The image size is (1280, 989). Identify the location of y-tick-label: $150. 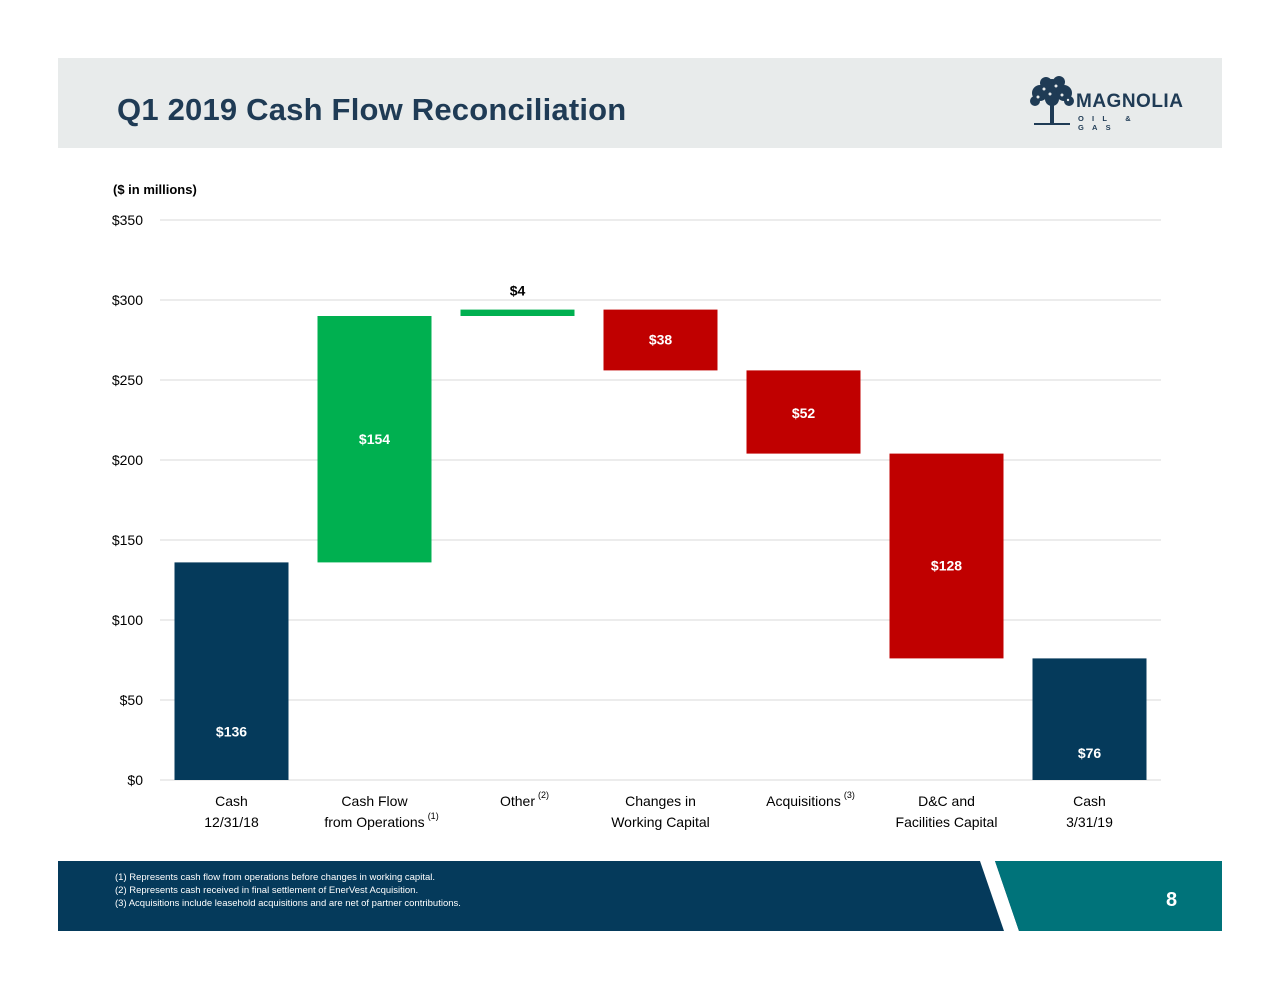
(127, 540).